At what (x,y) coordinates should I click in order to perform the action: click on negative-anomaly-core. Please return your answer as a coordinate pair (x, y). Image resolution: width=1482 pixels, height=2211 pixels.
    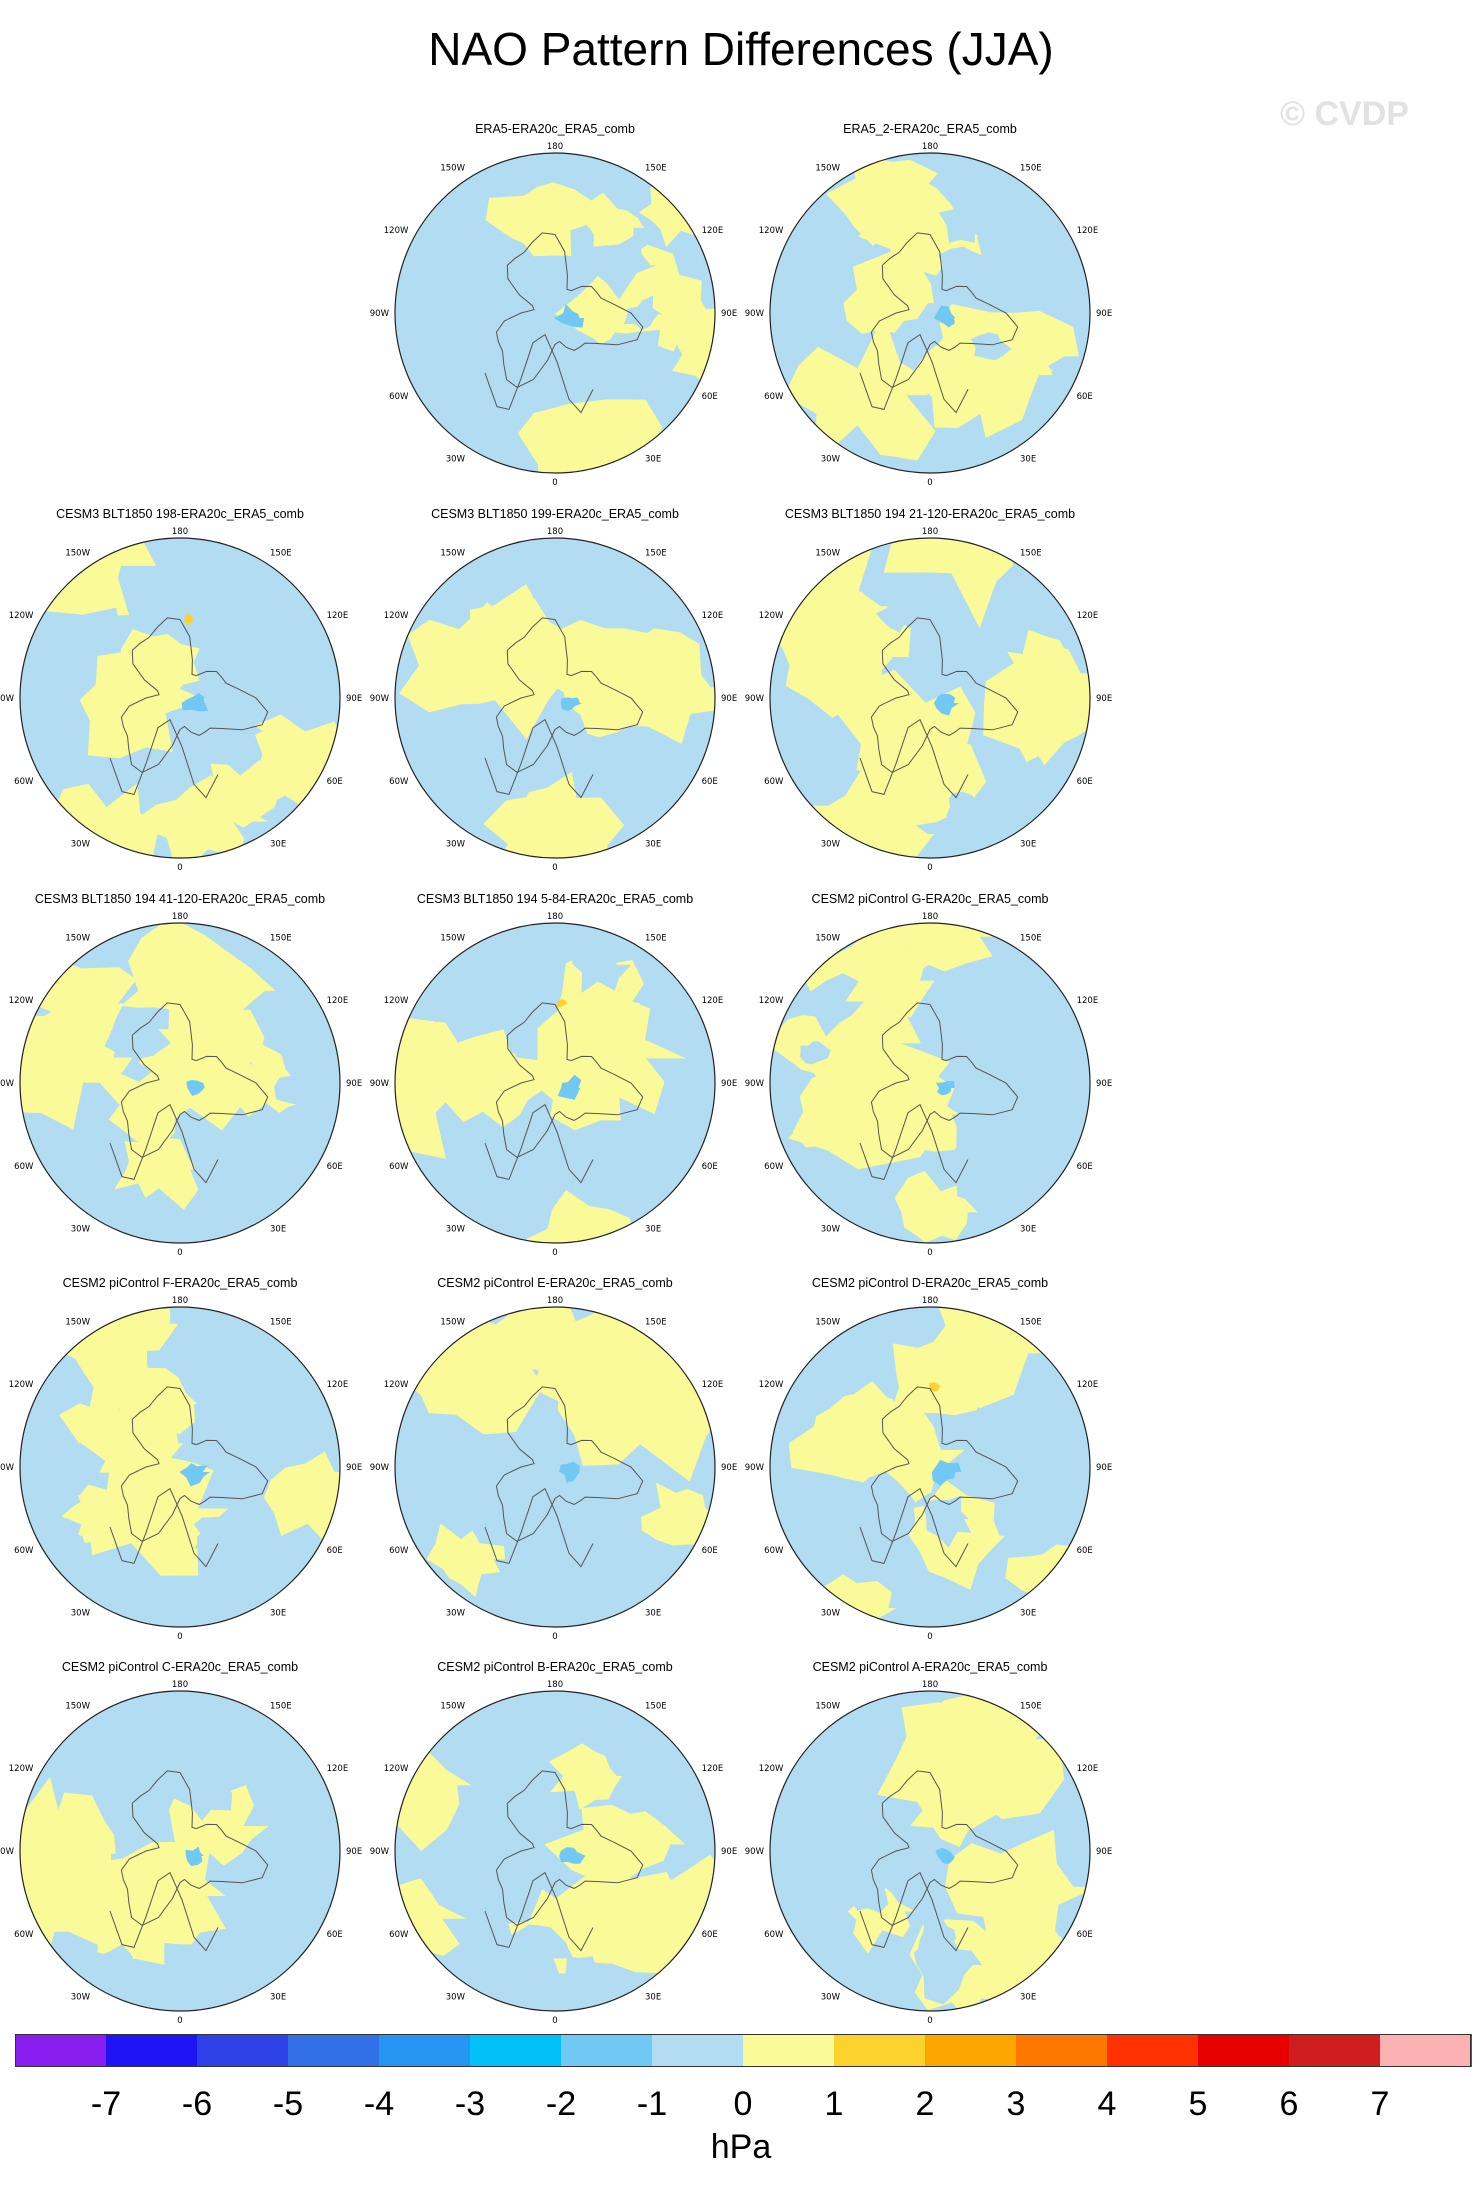
    Looking at the image, I should click on (569, 1087).